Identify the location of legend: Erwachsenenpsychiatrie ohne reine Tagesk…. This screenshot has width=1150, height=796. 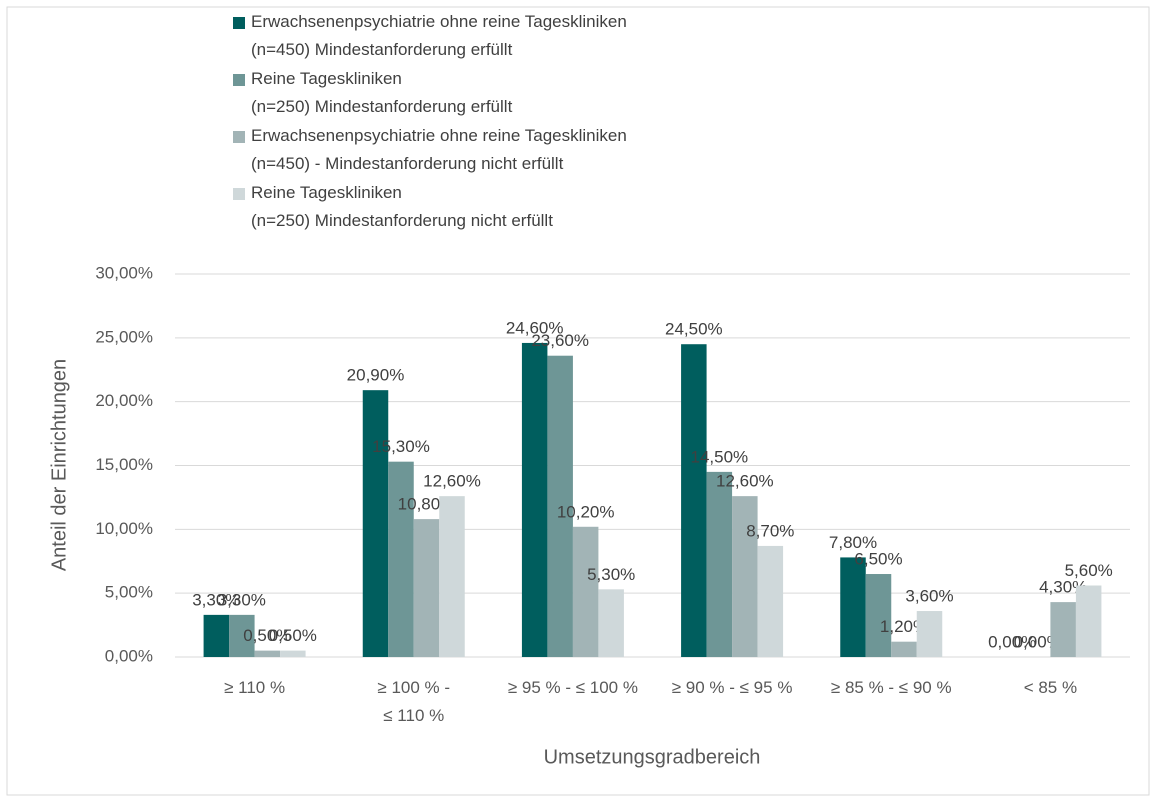
(430, 122).